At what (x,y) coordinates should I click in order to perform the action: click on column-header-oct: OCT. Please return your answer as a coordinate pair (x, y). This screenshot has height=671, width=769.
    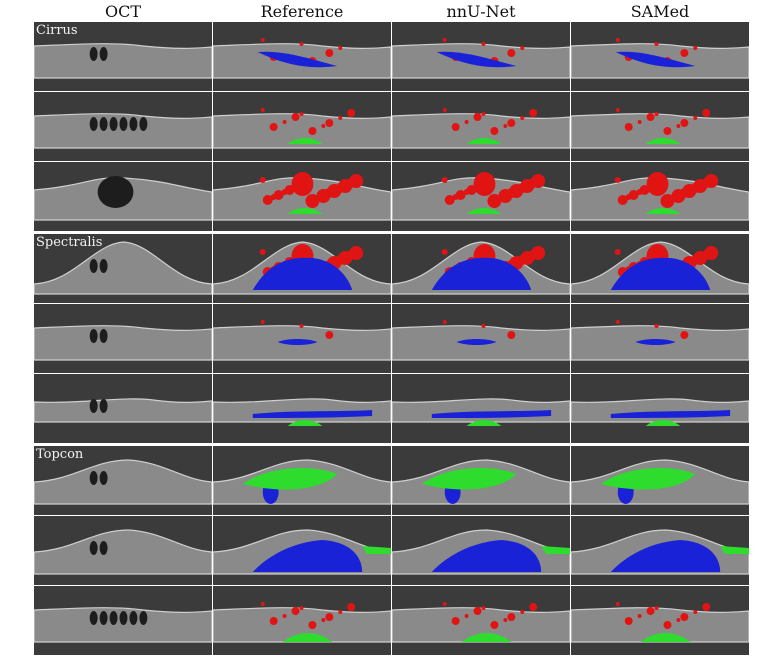
    Looking at the image, I should click on (123, 11).